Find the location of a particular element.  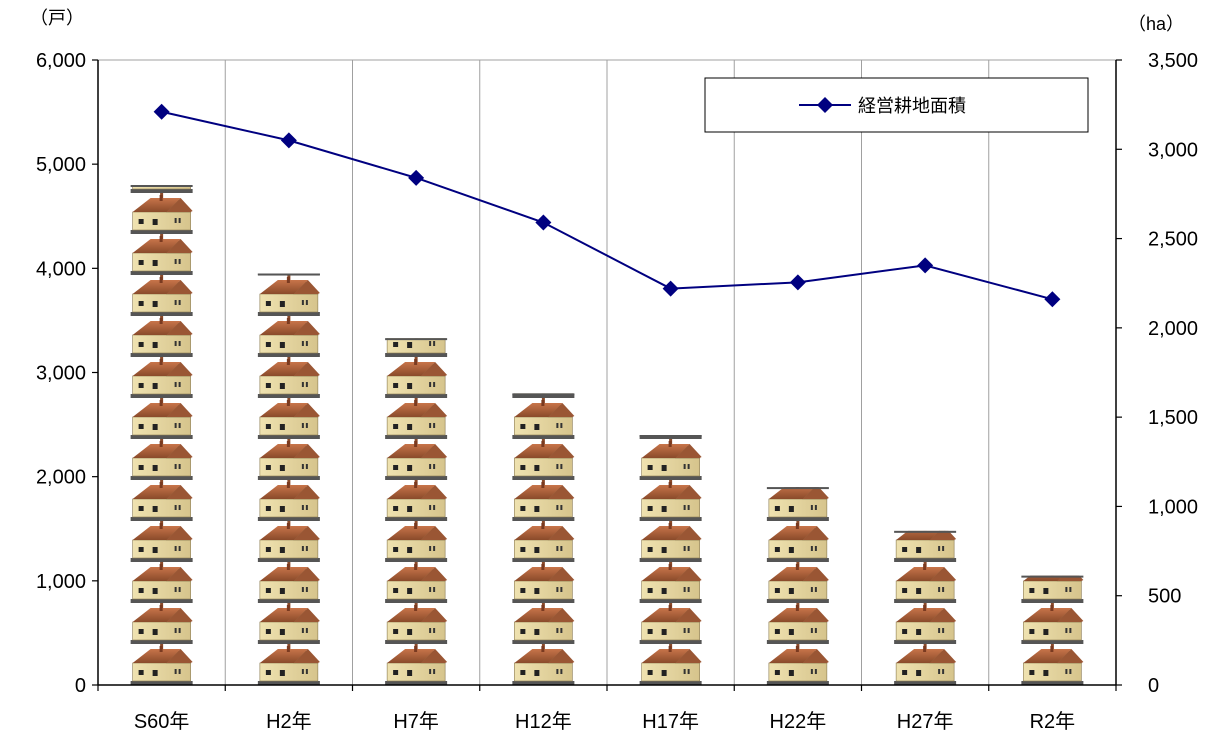

right-tick-label: 3,500 is located at coordinates (1173, 61).